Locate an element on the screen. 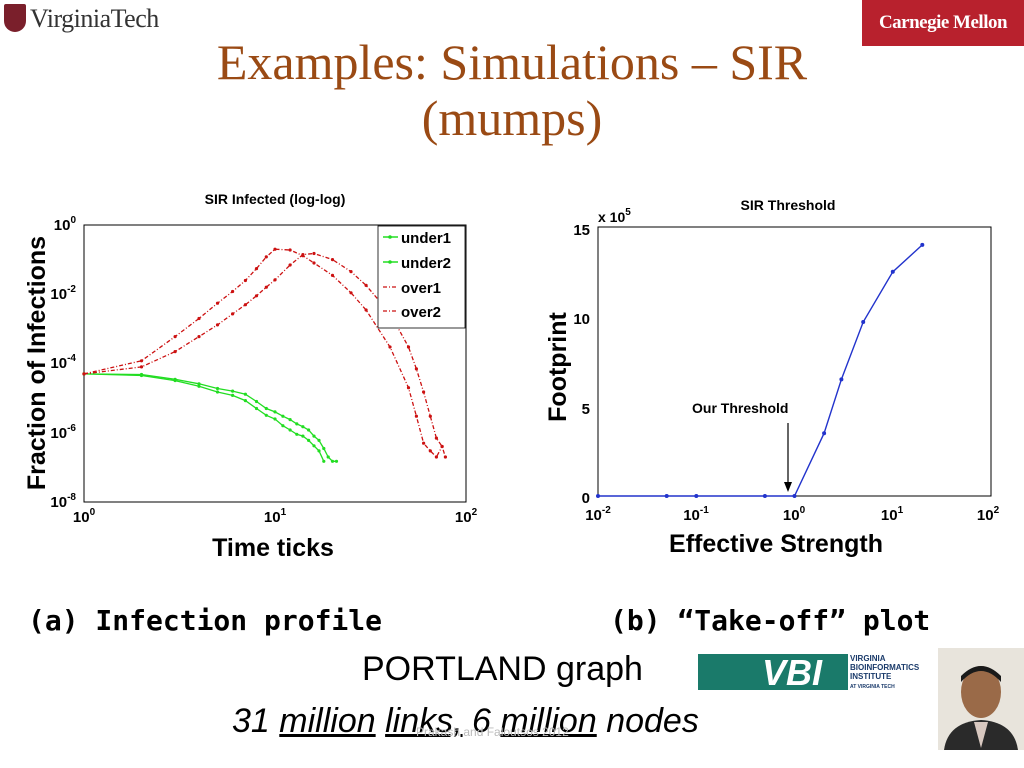 This screenshot has width=1024, height=768. y-tick-label: 10⁻⁶ is located at coordinates (63, 432).